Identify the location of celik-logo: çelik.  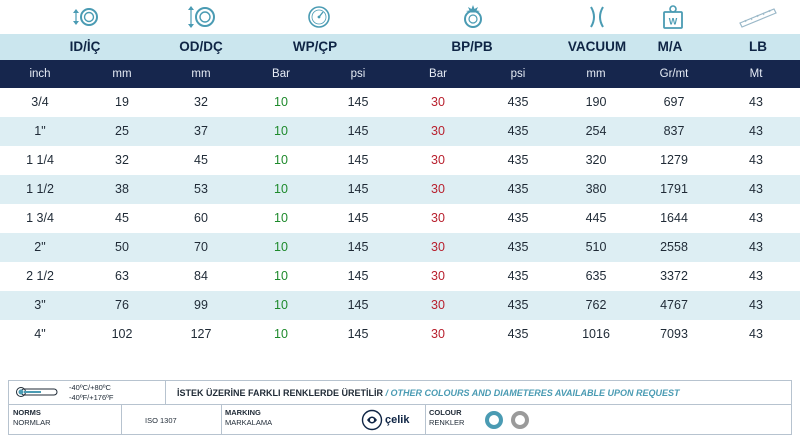
(385, 420).